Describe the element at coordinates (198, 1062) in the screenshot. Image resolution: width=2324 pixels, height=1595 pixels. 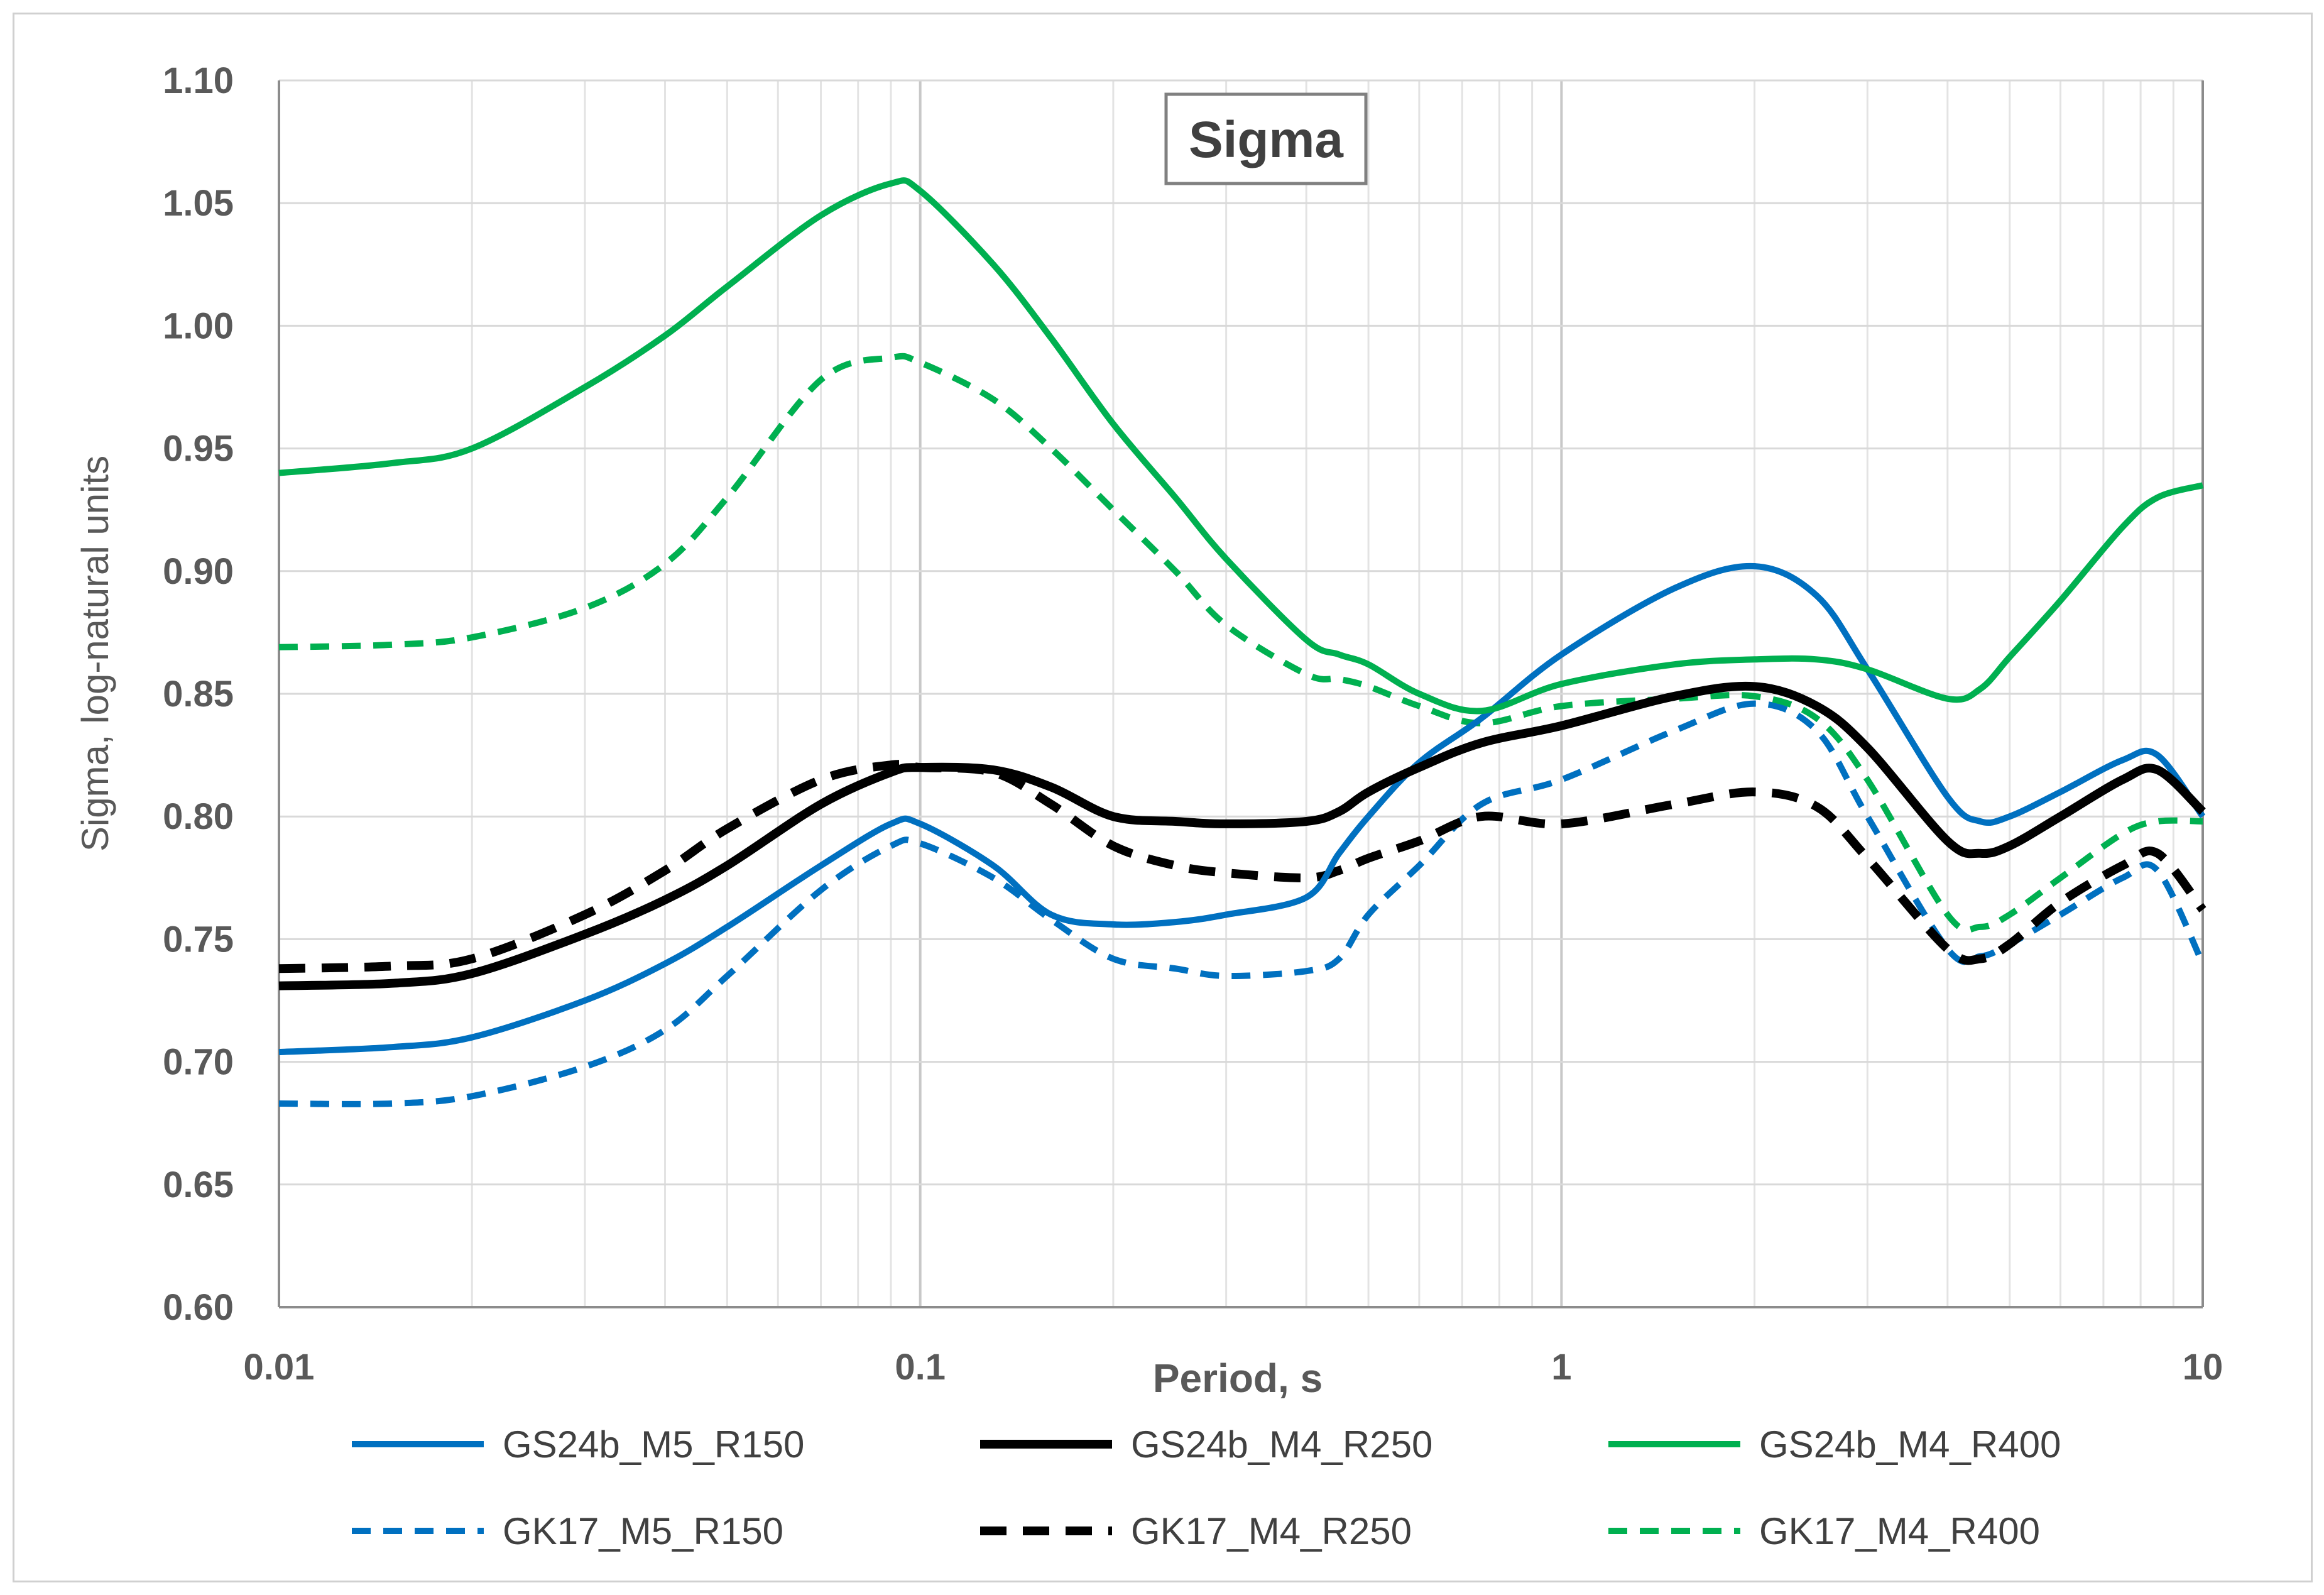
I see `y-tick-label: 0.70` at that location.